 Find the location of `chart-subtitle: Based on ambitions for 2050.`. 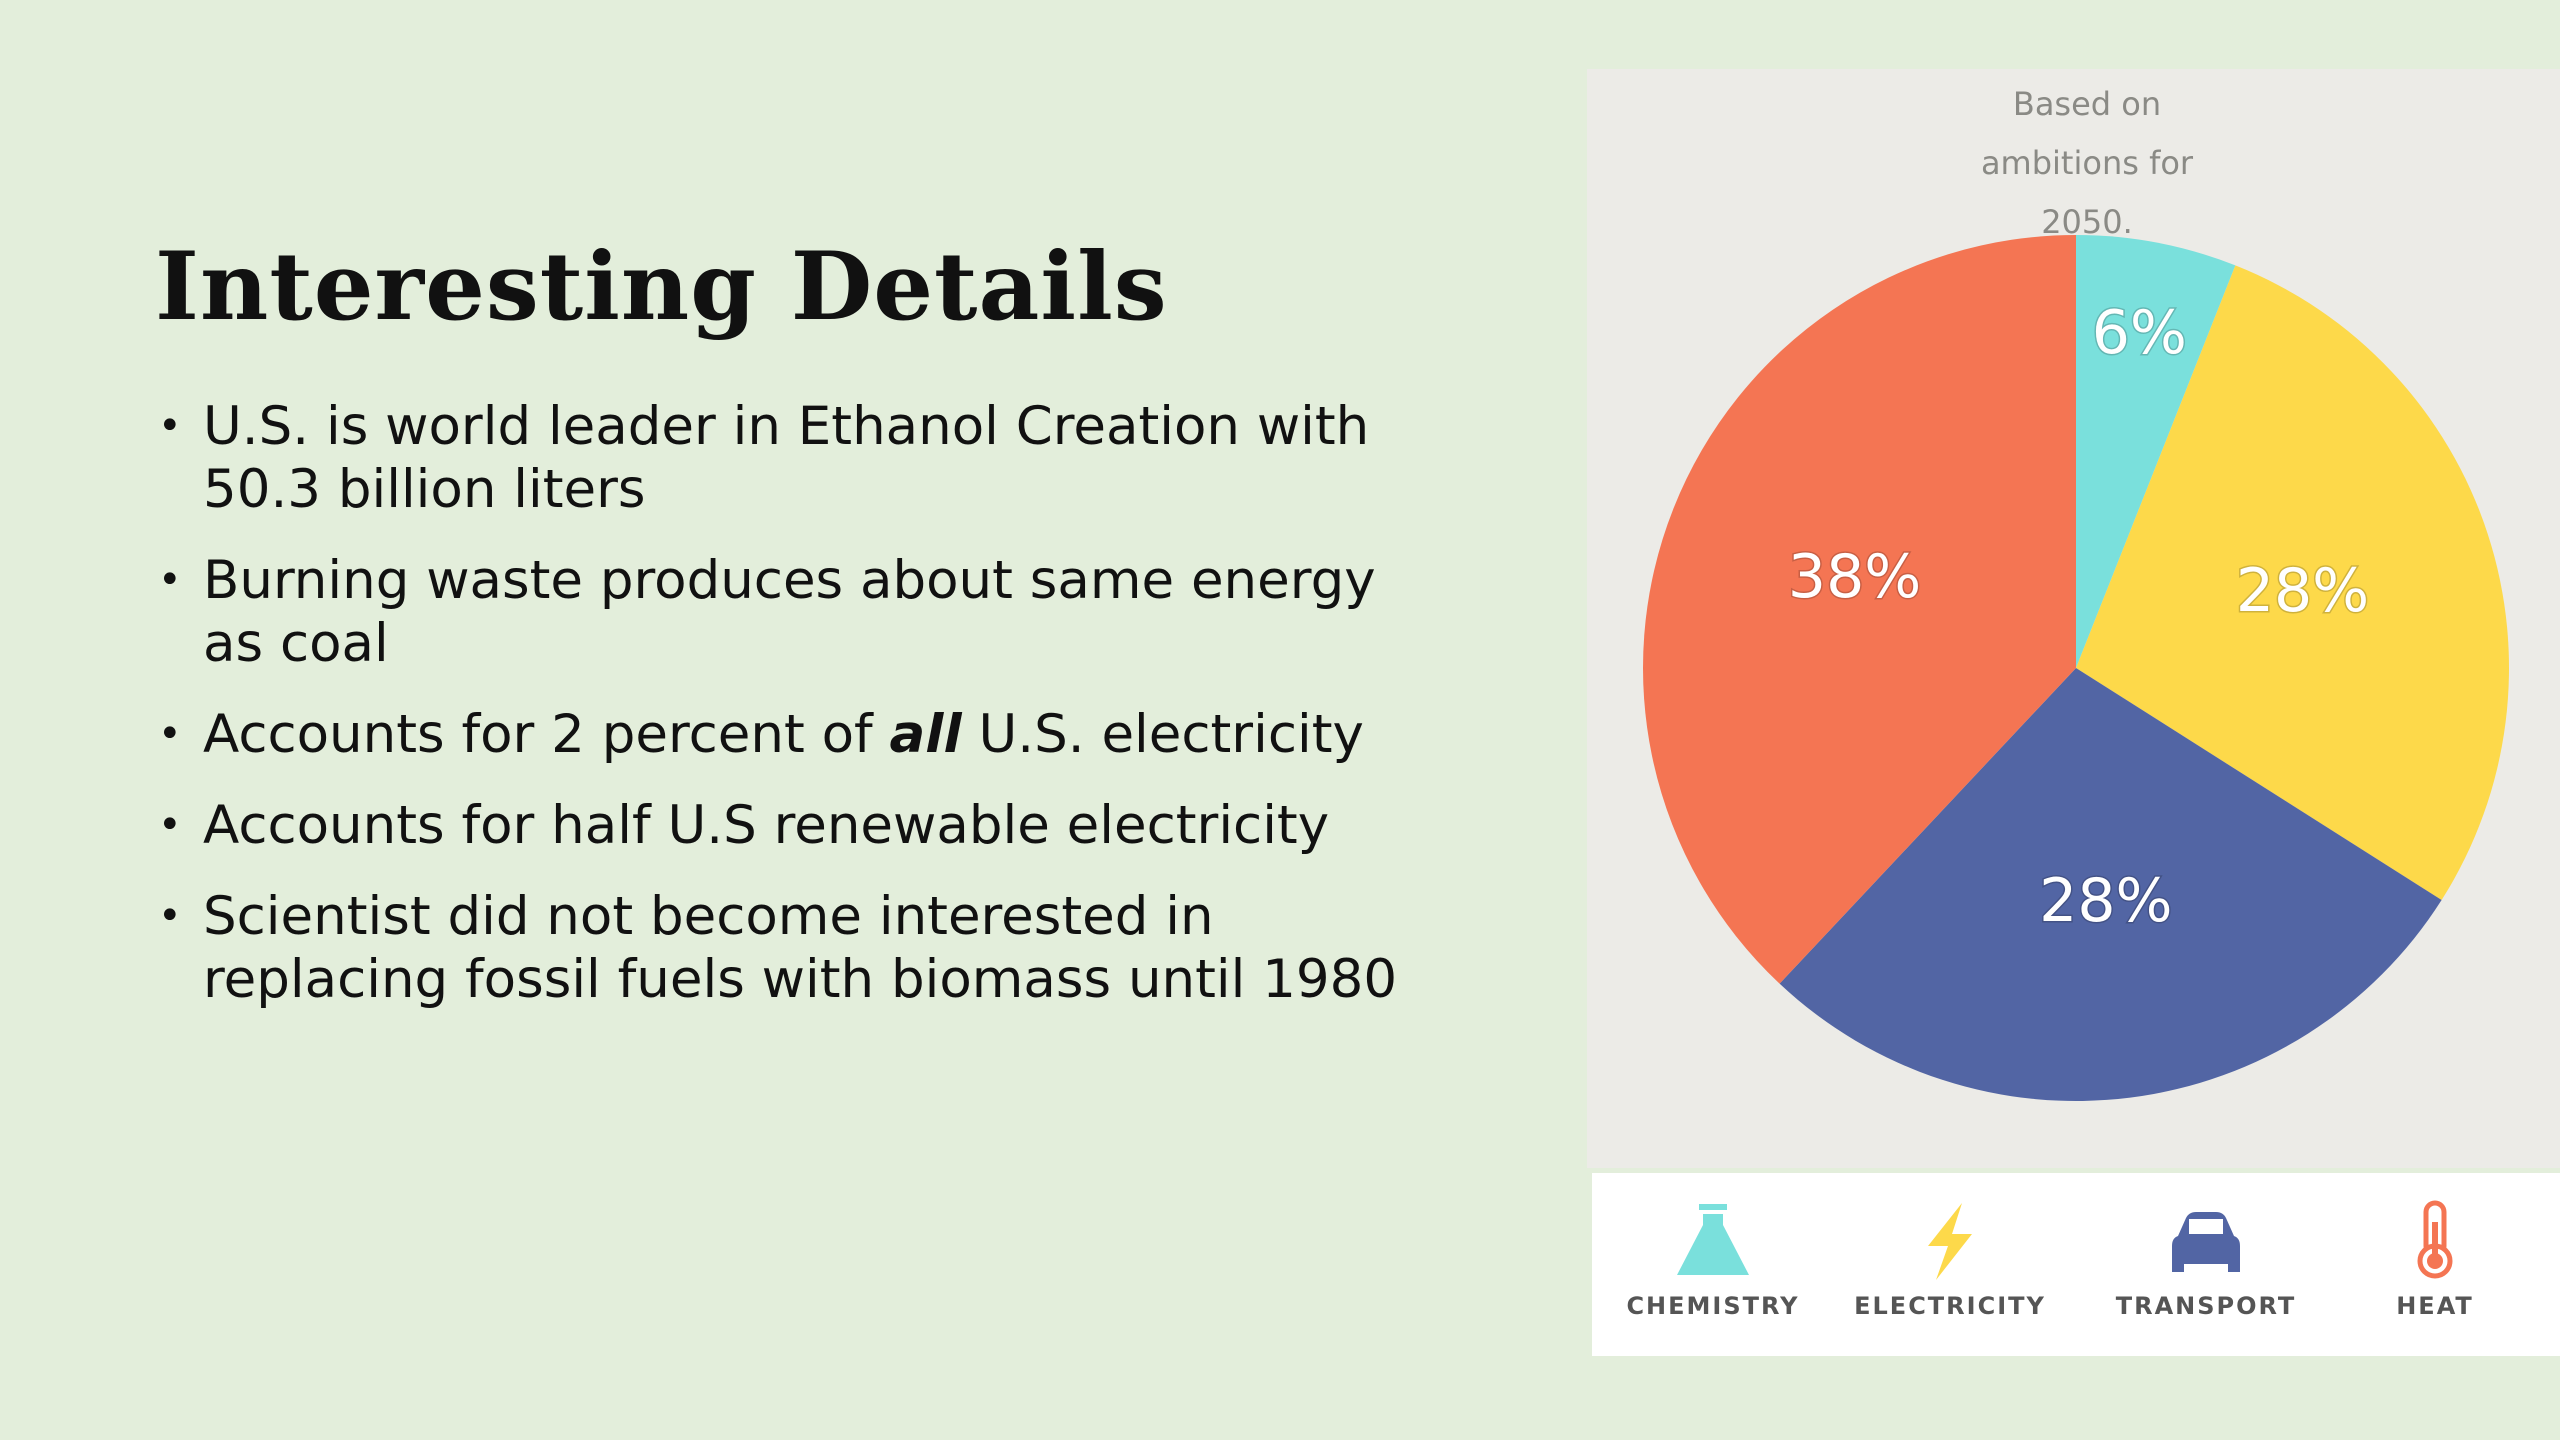

chart-subtitle: Based on ambitions for 2050. is located at coordinates (2087, 163).